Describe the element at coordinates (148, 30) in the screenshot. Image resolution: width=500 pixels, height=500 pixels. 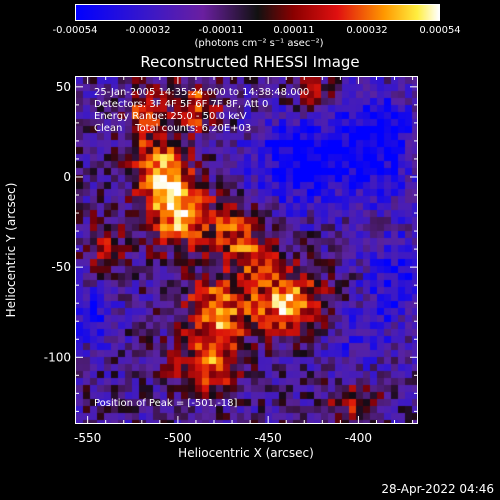
I see `colorbar-tick-label: -0.00032` at that location.